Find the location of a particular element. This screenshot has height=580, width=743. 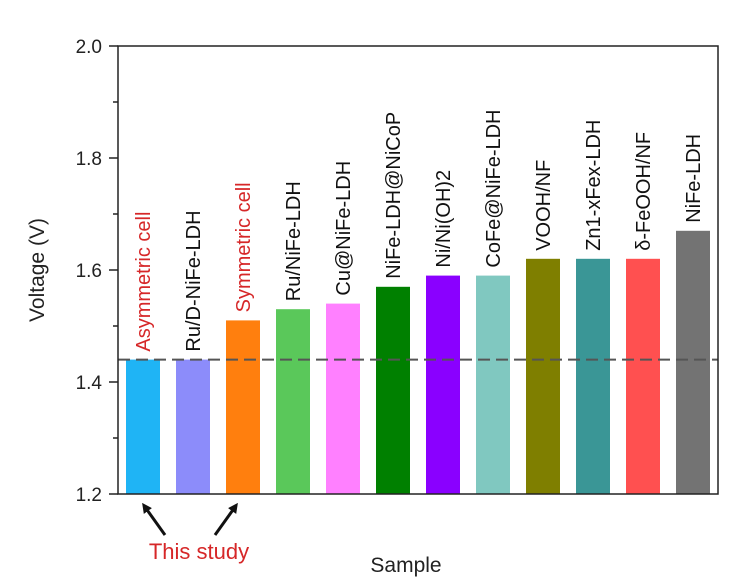

bar-label-10: Zn1-xFex-LDH is located at coordinates (594, 185).